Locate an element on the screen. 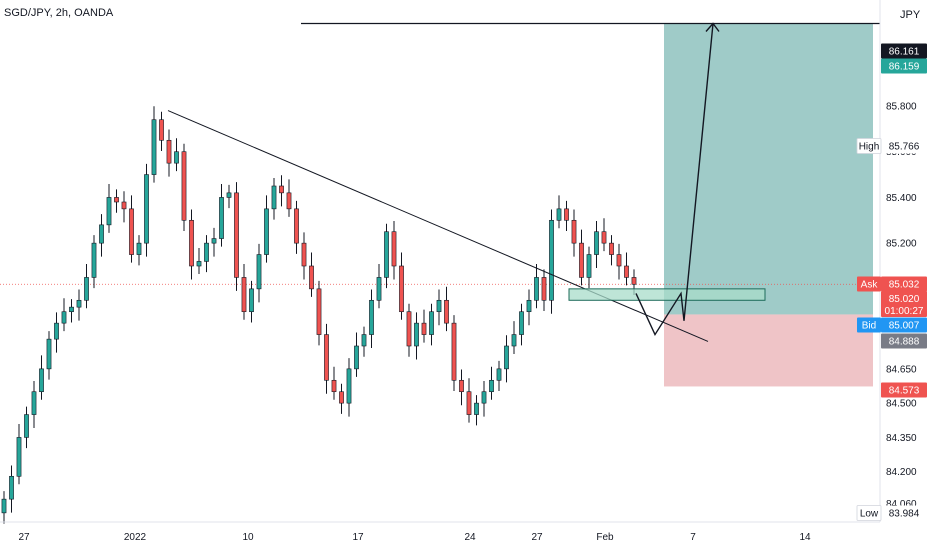  session-low-label-badge is located at coordinates (869, 513).